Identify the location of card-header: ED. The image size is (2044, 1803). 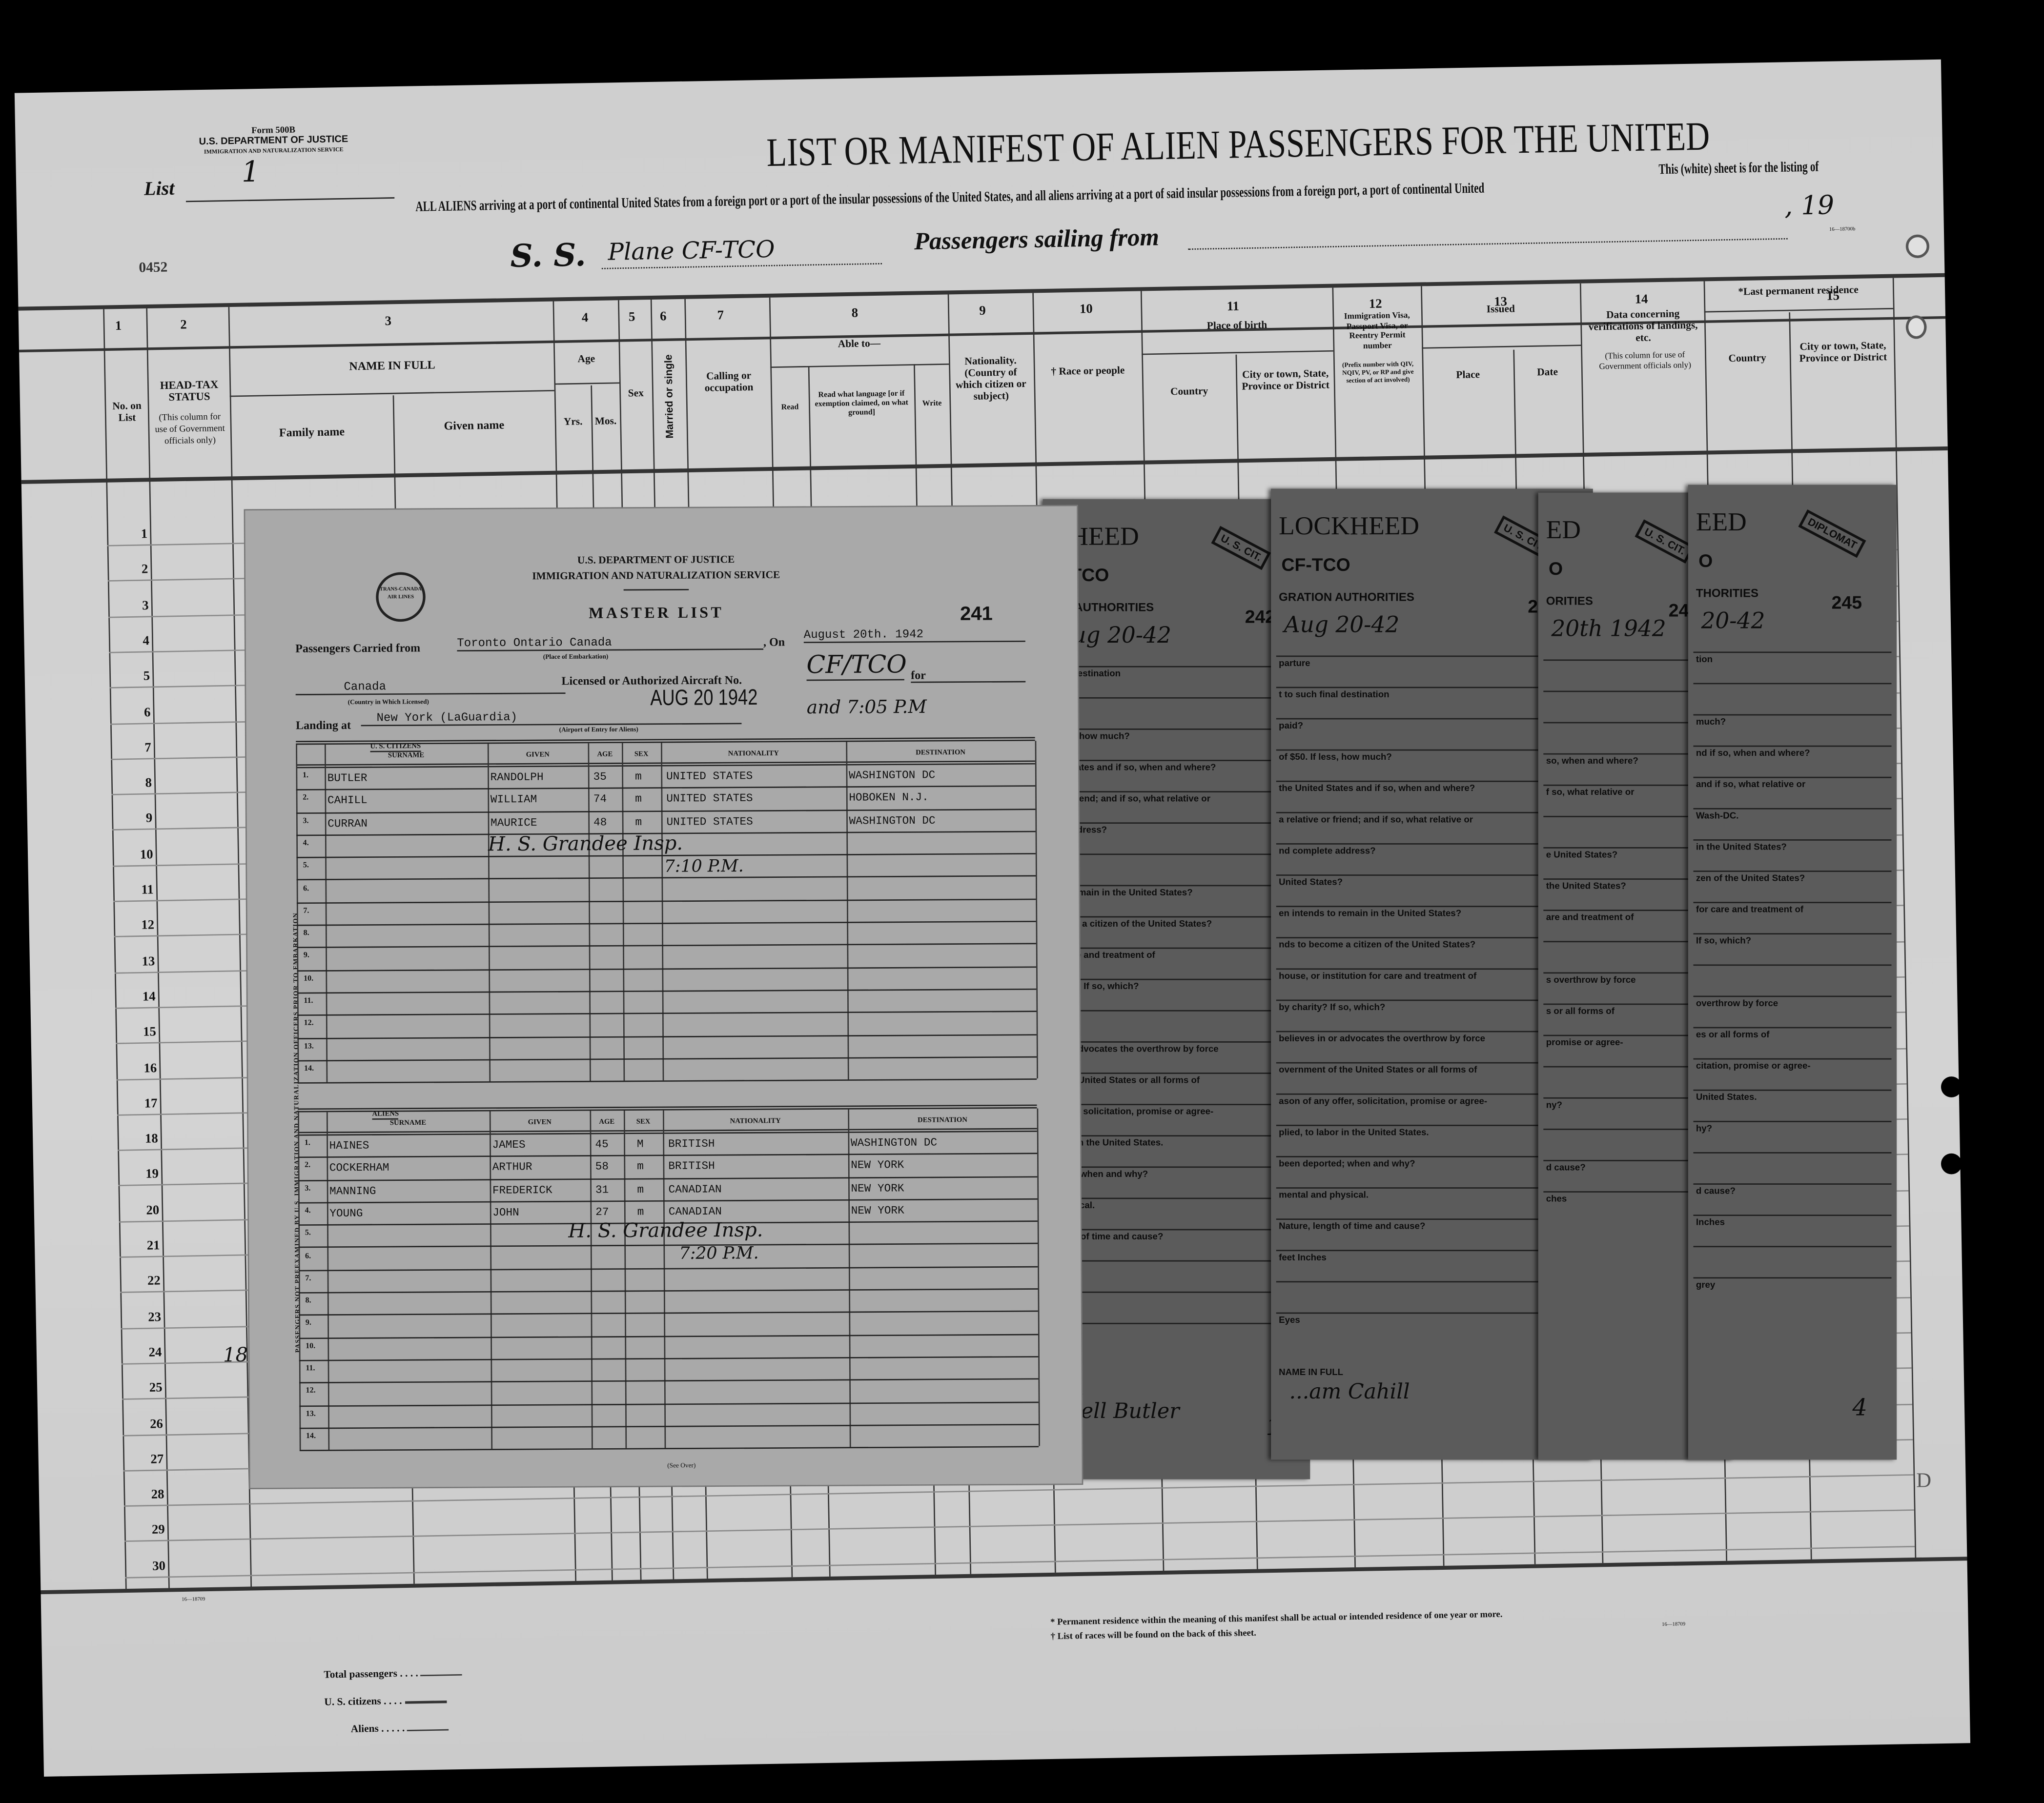
(1563, 530).